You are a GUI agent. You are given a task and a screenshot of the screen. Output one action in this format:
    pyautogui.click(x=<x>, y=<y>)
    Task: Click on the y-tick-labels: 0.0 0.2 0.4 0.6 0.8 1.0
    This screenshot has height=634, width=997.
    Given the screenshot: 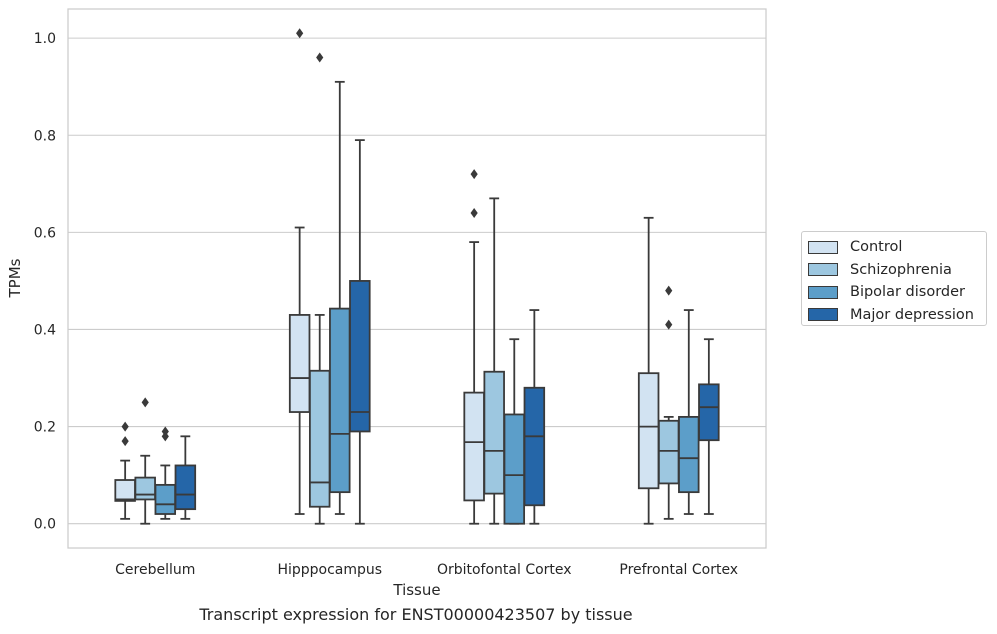 What is the action you would take?
    pyautogui.click(x=45, y=282)
    